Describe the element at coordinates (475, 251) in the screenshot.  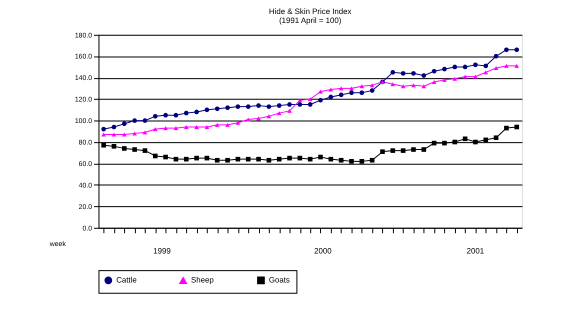
I see `text: 2001` at that location.